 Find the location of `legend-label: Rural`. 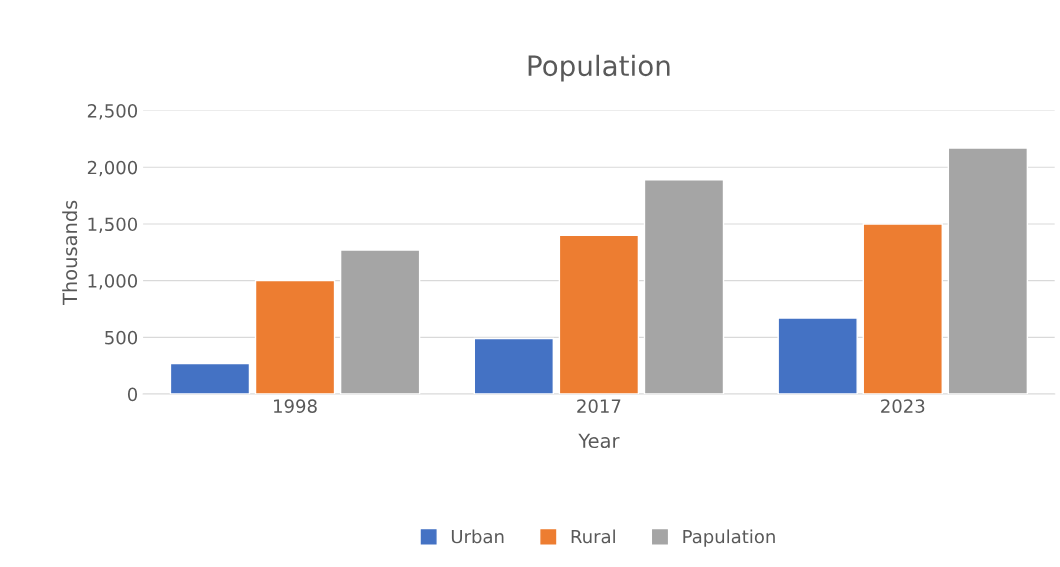

legend-label: Rural is located at coordinates (593, 536).